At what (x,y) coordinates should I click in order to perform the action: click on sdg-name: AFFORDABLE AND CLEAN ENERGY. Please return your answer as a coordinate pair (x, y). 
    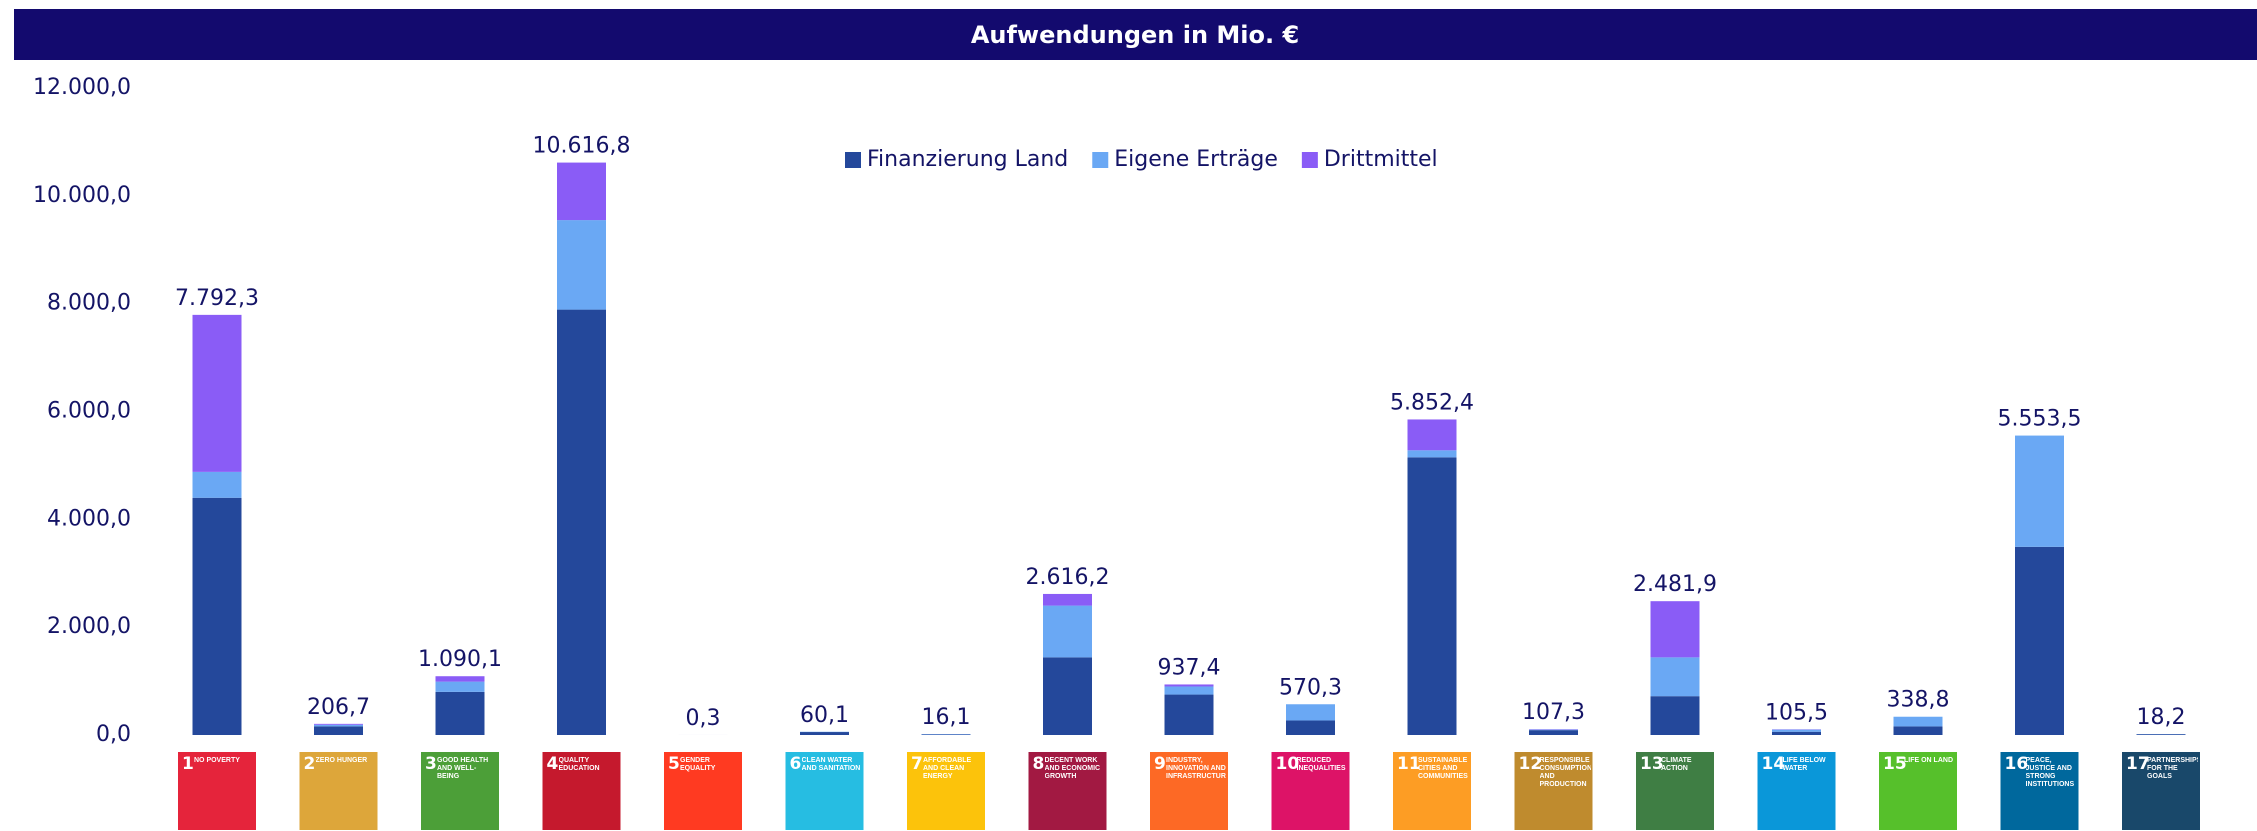
    Looking at the image, I should click on (947, 768).